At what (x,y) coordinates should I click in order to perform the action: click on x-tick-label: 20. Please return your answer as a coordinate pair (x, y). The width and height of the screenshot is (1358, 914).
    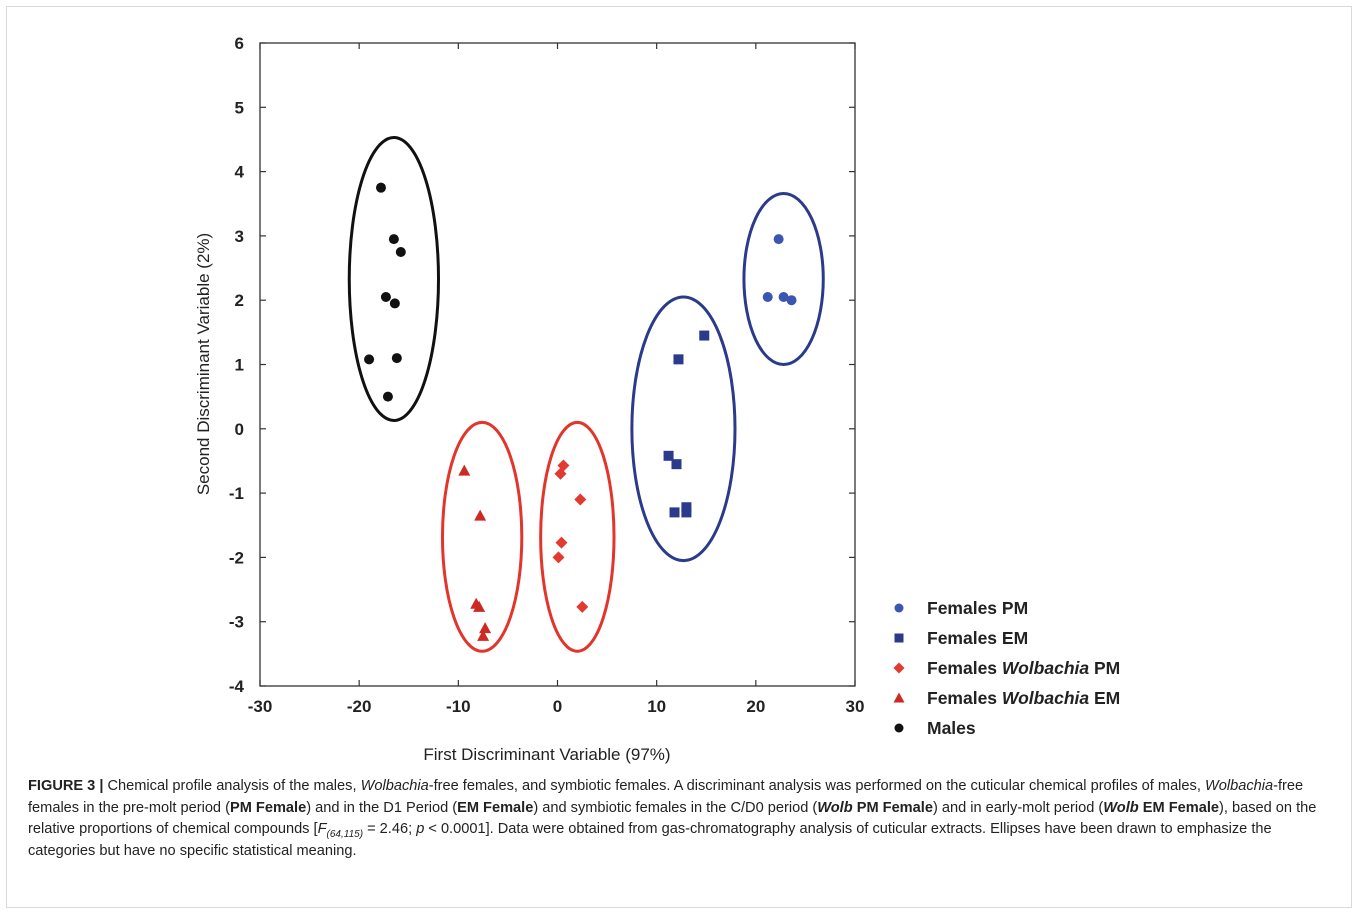
    Looking at the image, I should click on (755, 706).